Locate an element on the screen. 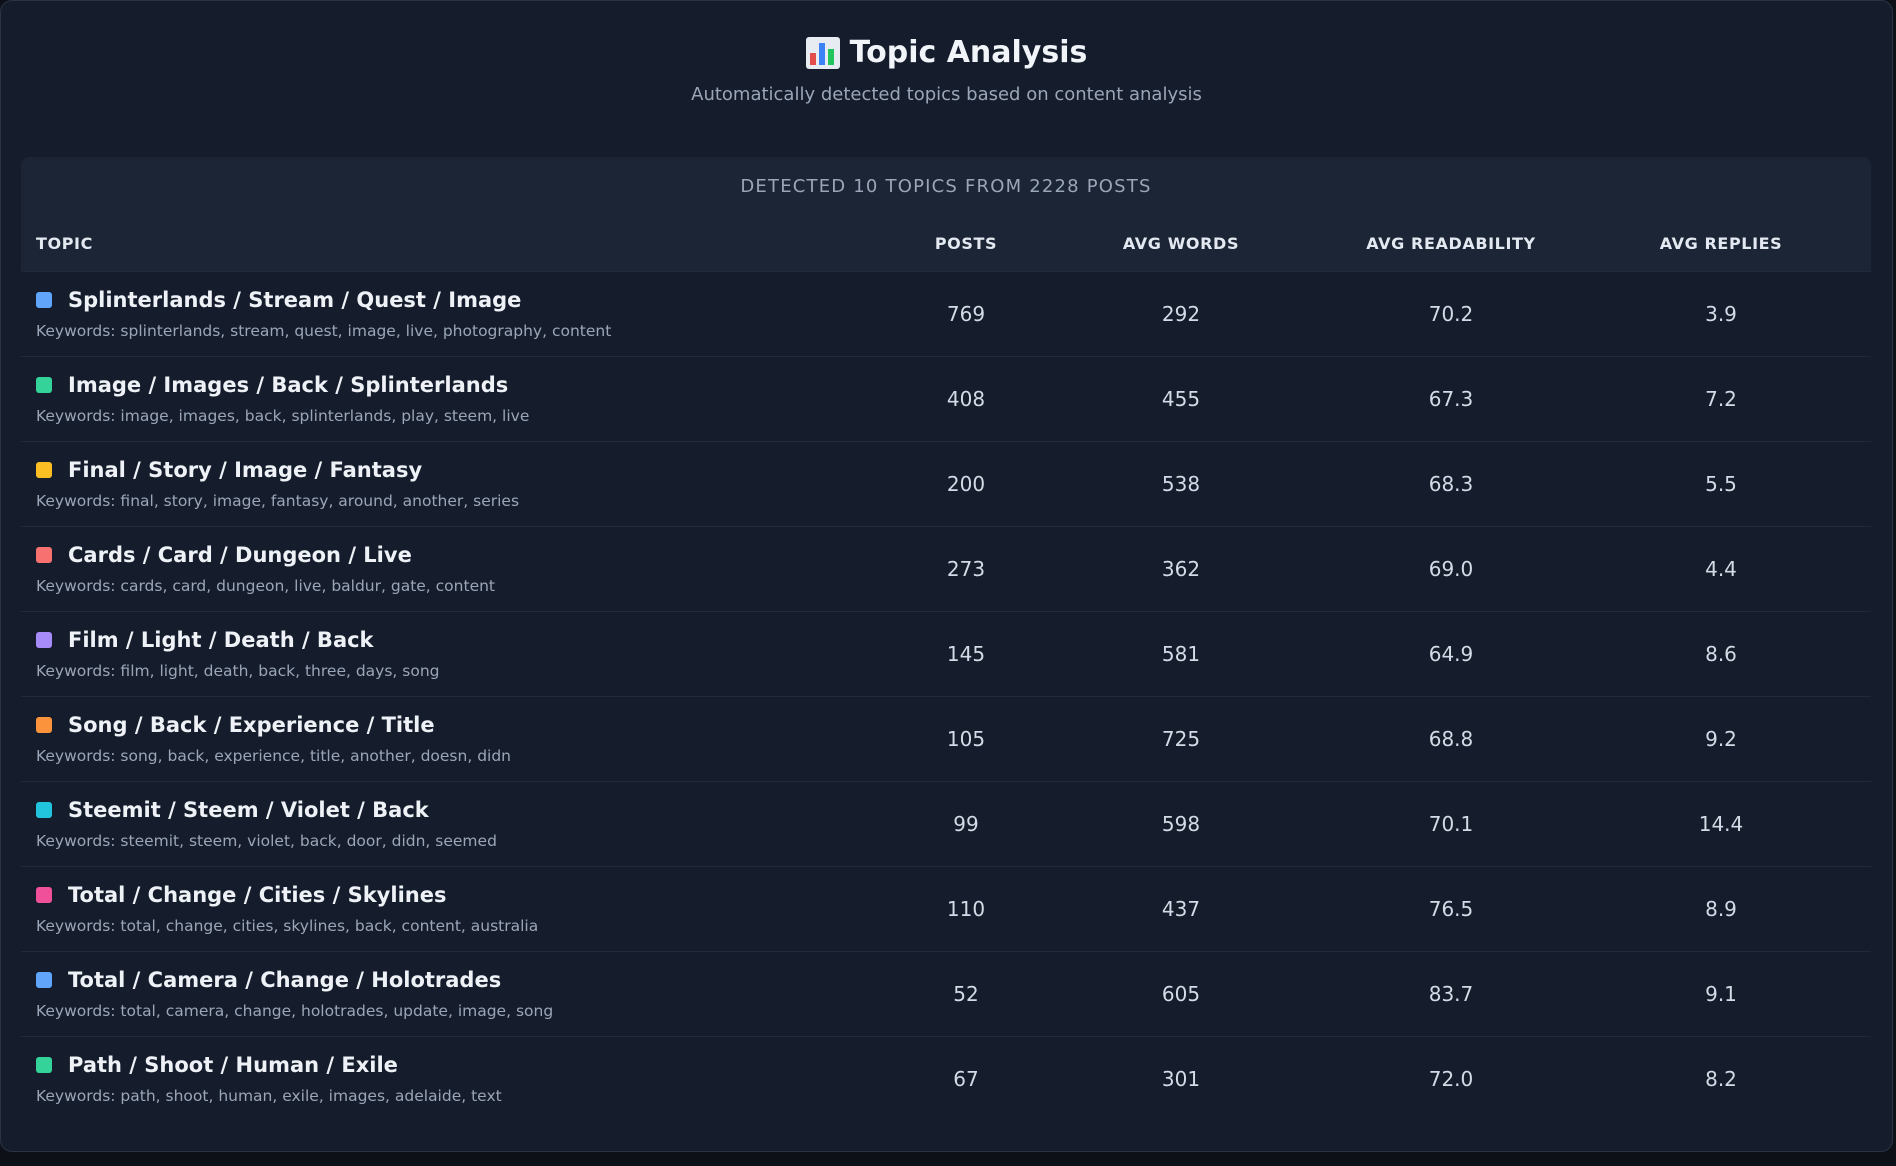  avg-readability-cell: 76.5 is located at coordinates (1451, 909).